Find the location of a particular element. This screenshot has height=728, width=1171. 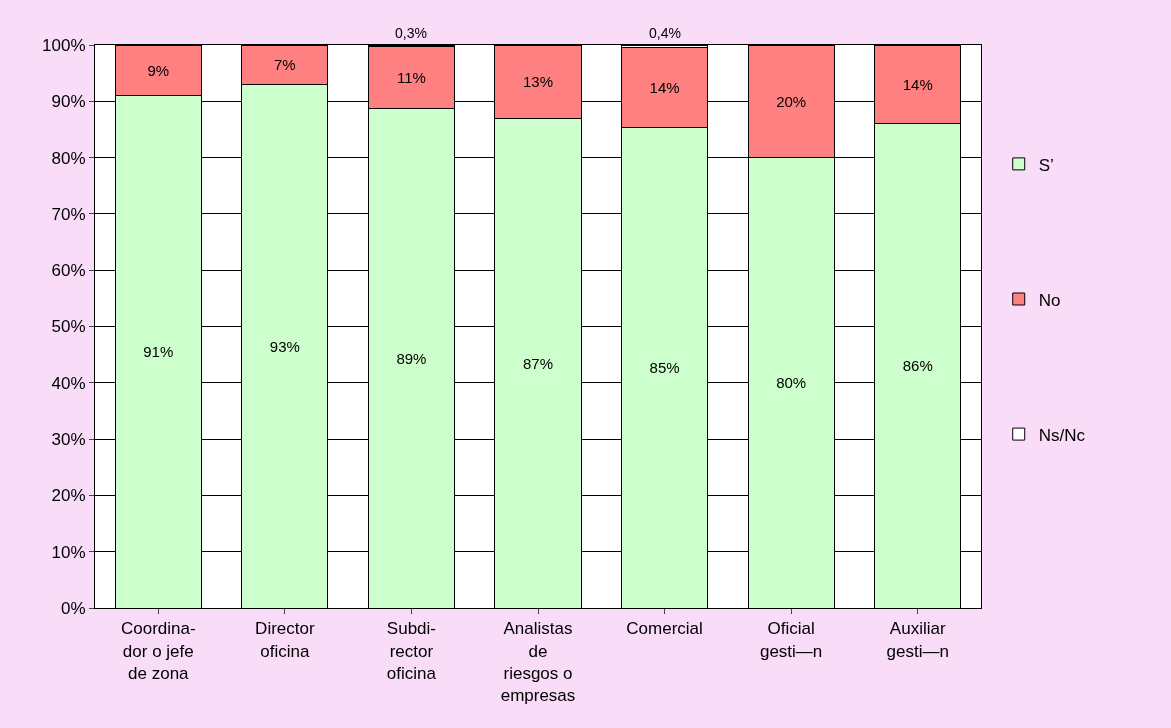

legend-label: S’ is located at coordinates (1046, 165).